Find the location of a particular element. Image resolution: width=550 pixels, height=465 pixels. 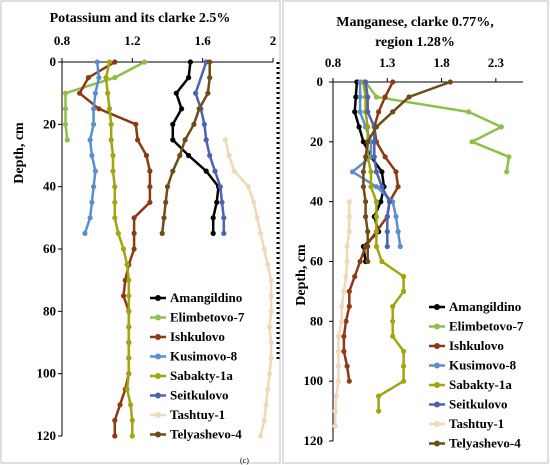

left-y-tick-label: 100 is located at coordinates (47, 373).